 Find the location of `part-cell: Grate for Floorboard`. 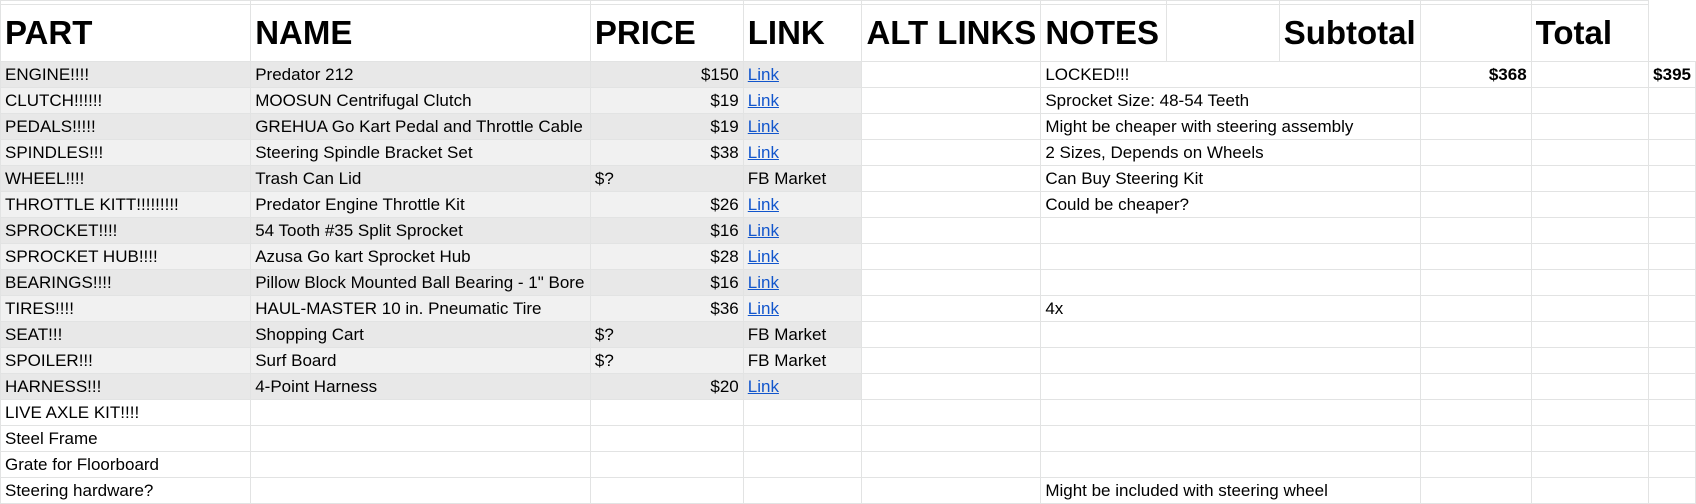

part-cell: Grate for Floorboard is located at coordinates (126, 464).